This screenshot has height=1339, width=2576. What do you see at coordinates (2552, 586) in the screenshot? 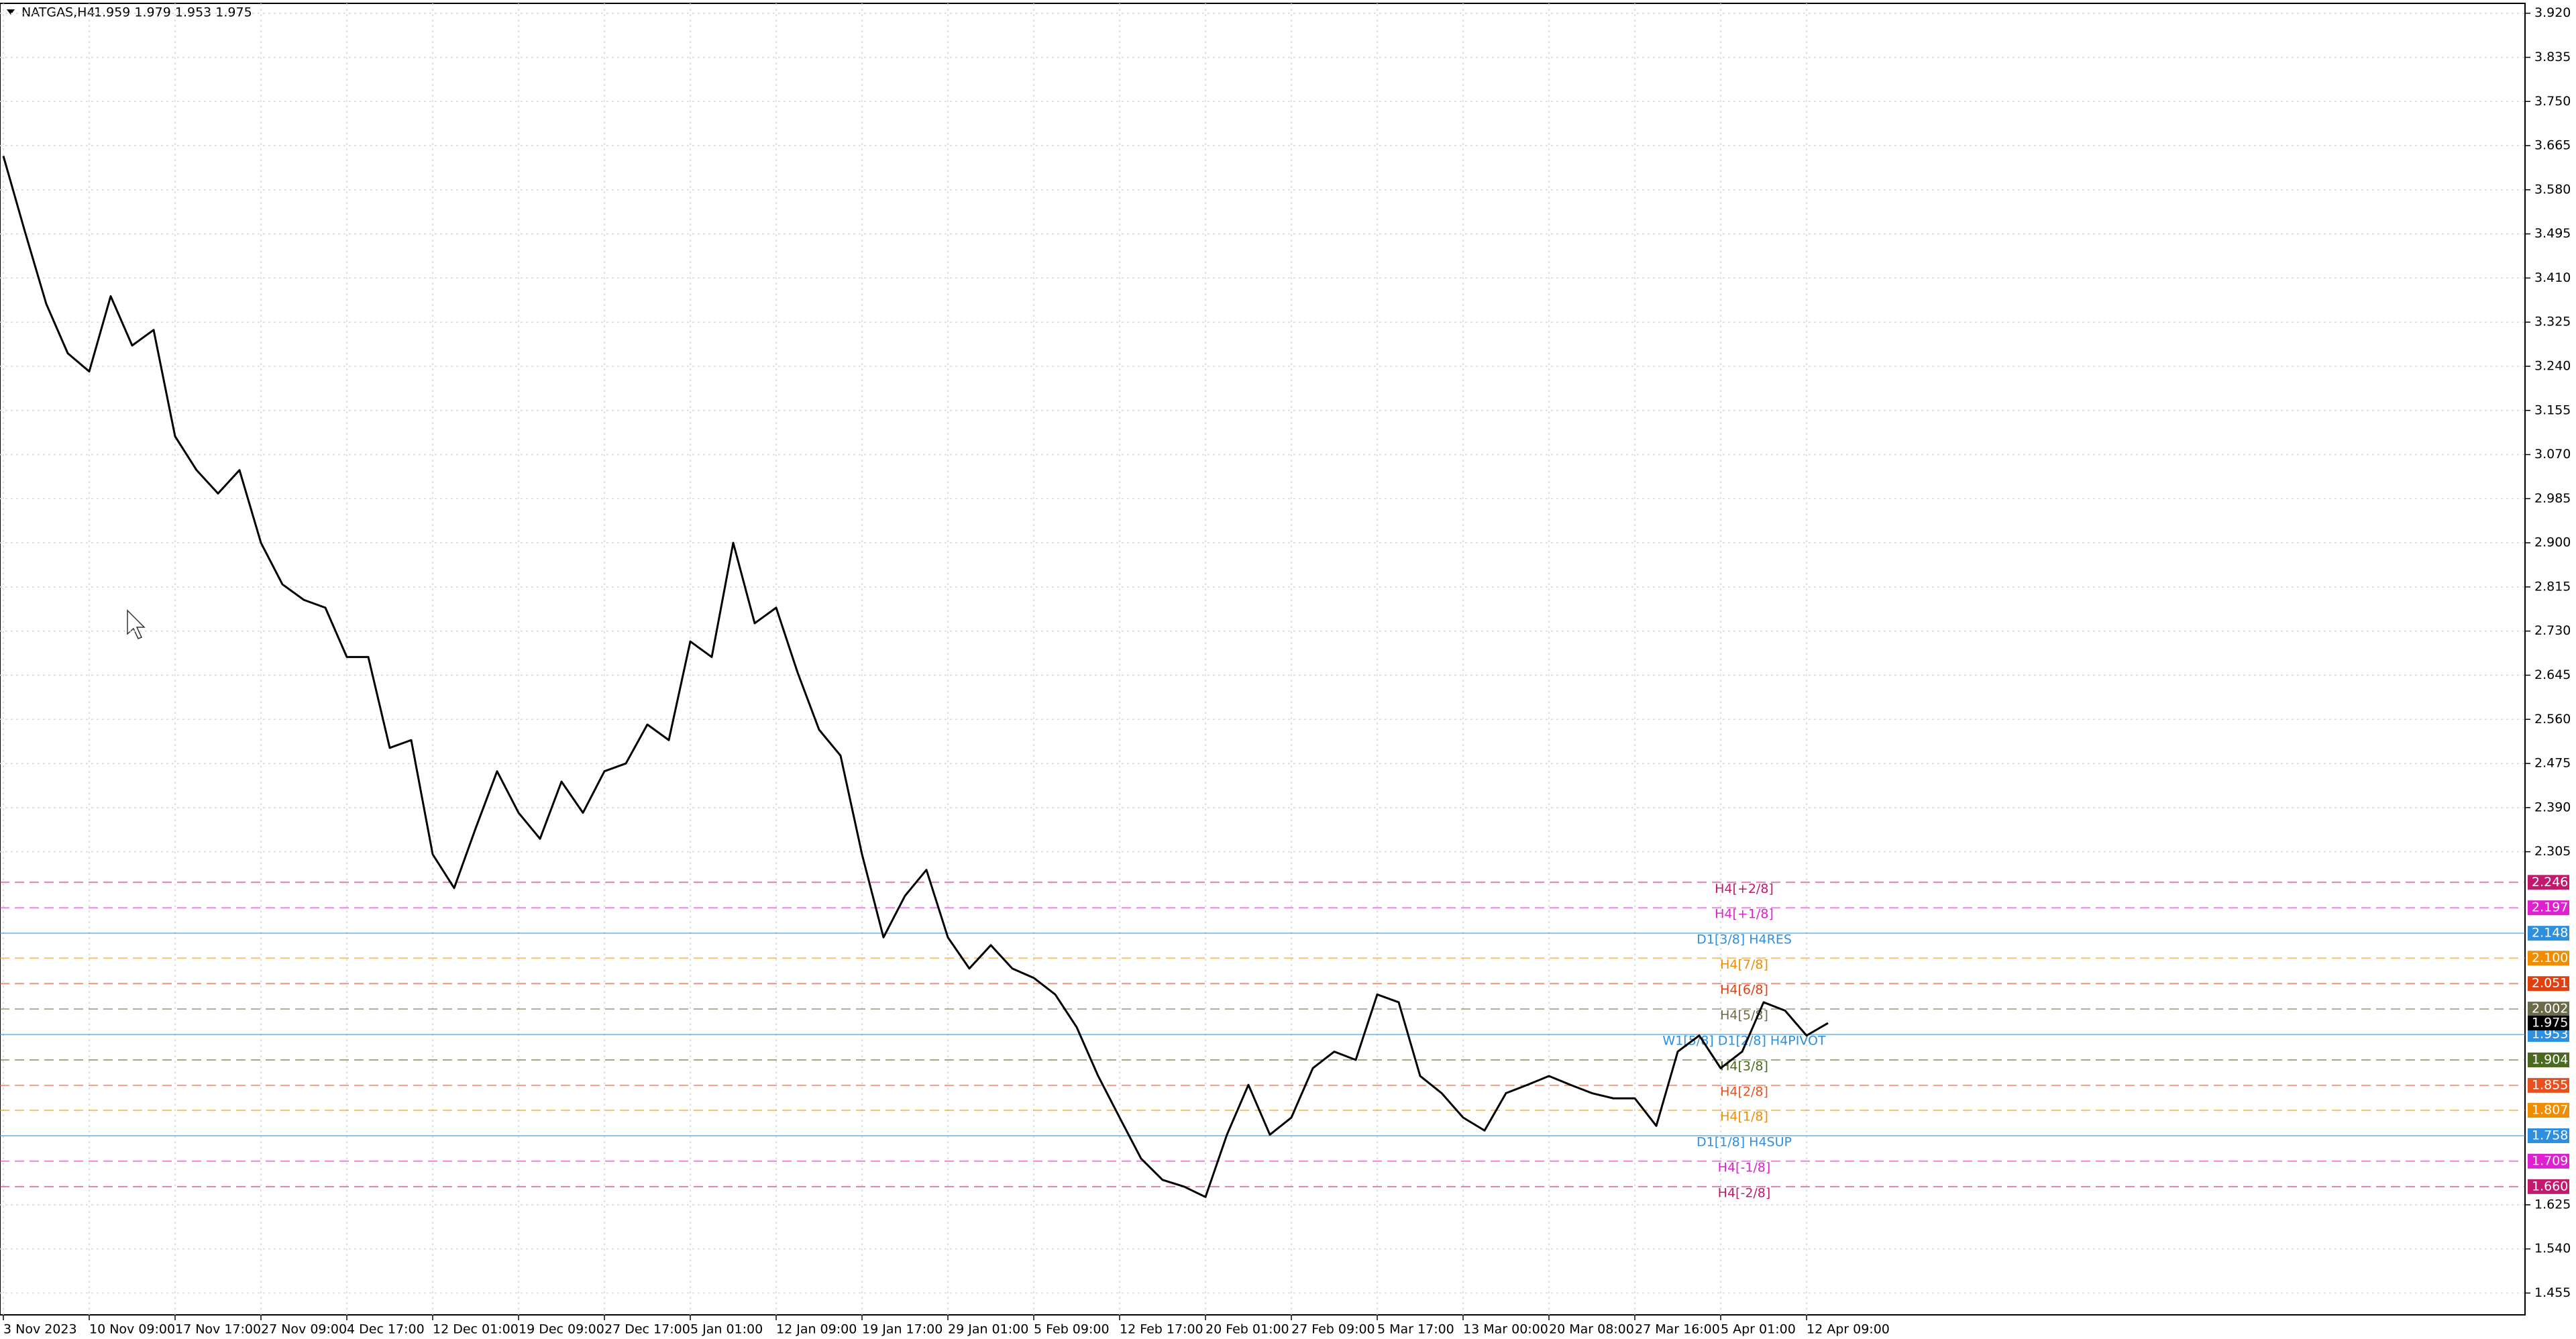
I see `y-tick-label: 2.815` at bounding box center [2552, 586].